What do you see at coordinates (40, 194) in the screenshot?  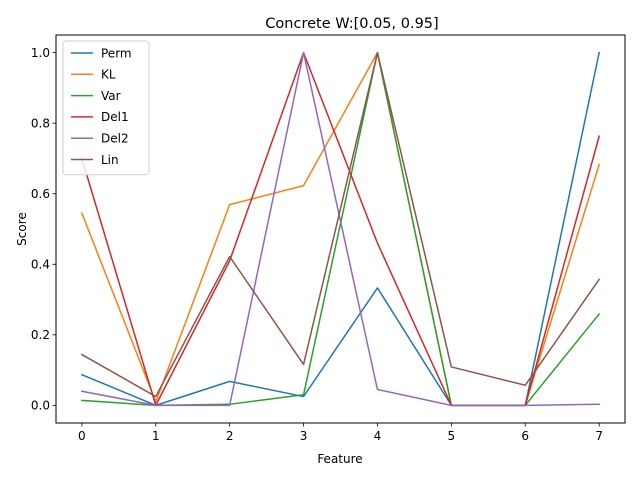 I see `y-tick-label: 0.6` at bounding box center [40, 194].